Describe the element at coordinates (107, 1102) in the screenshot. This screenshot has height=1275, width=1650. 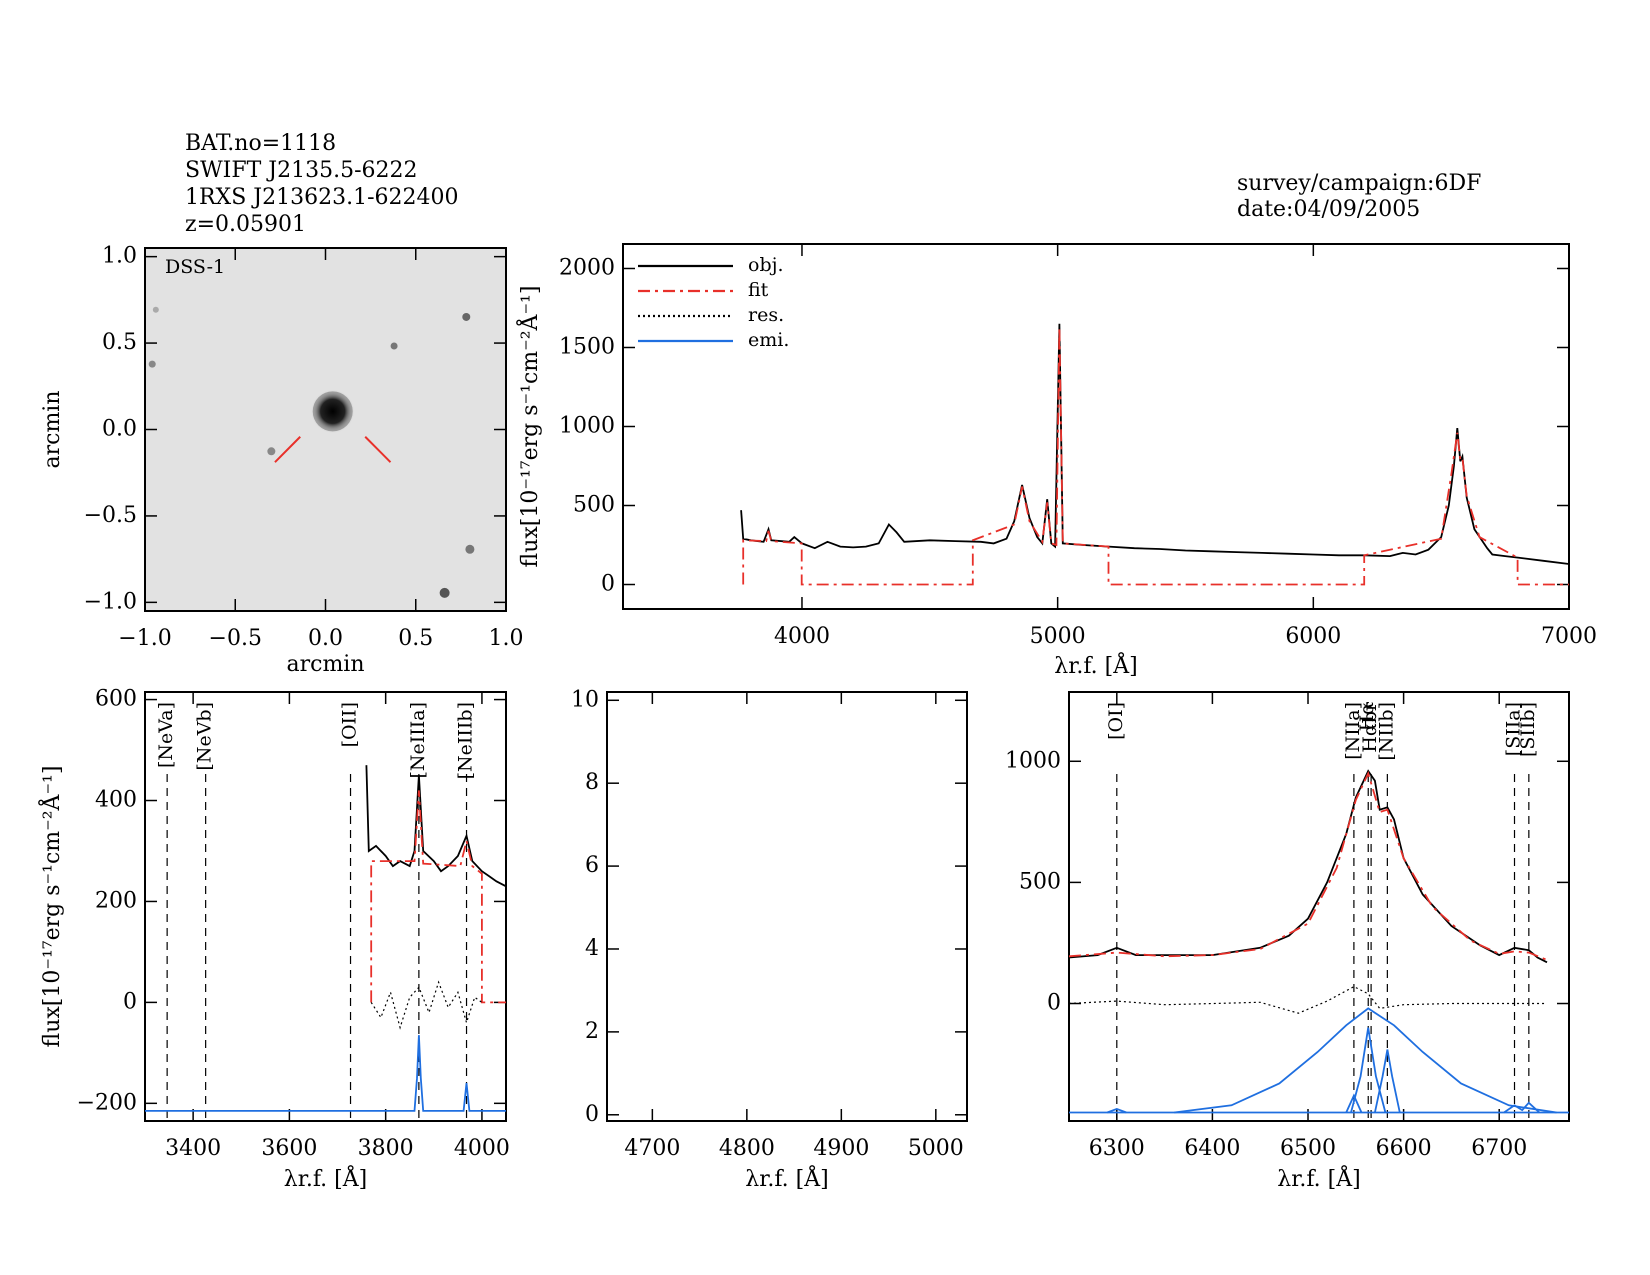
I see `y-tick-label: −200` at that location.